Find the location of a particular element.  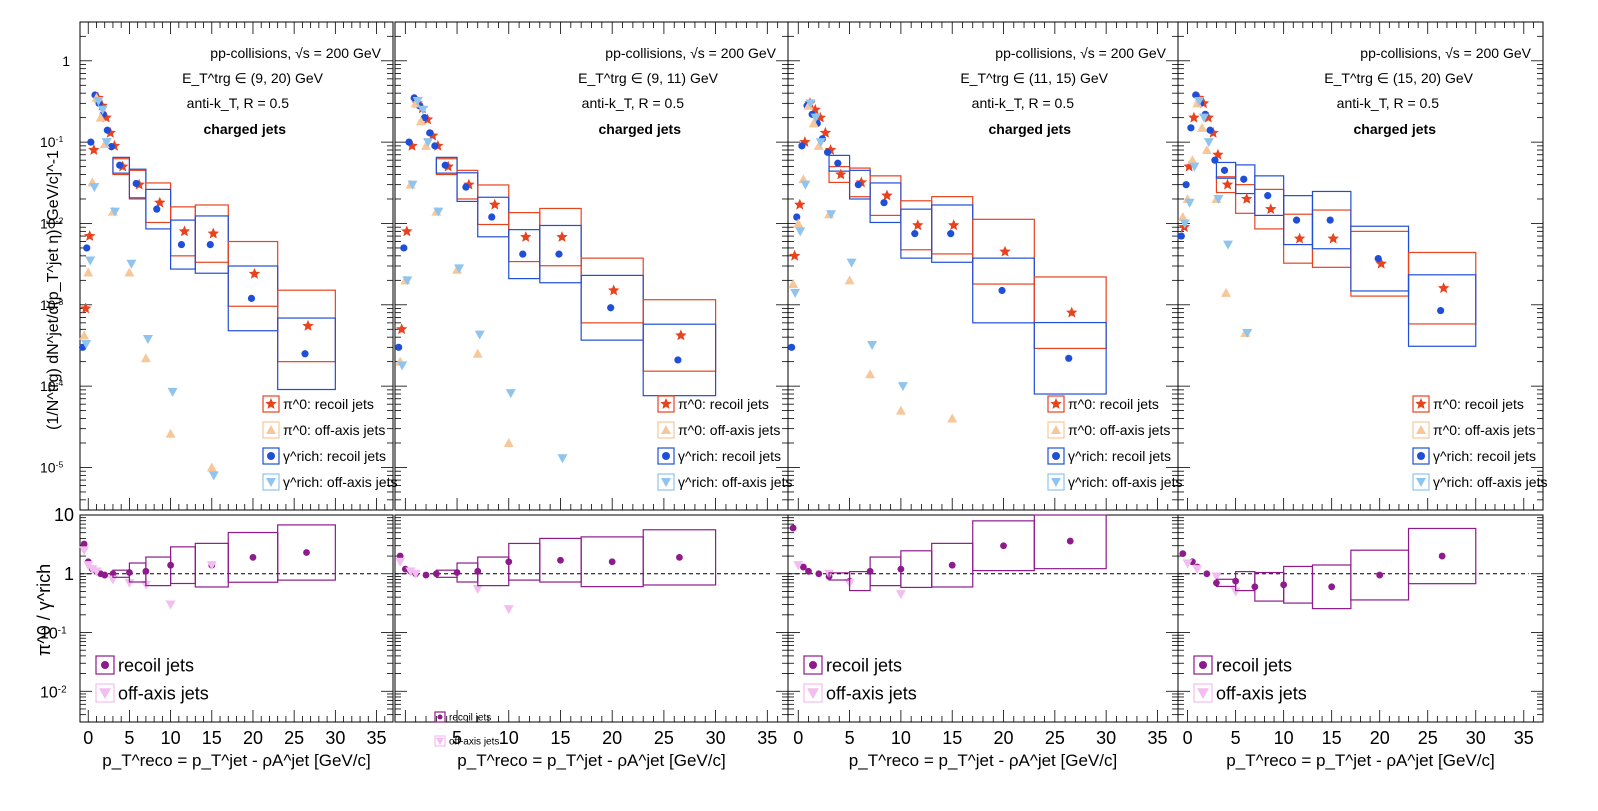

y-tick-label: 1 is located at coordinates (66, 61).